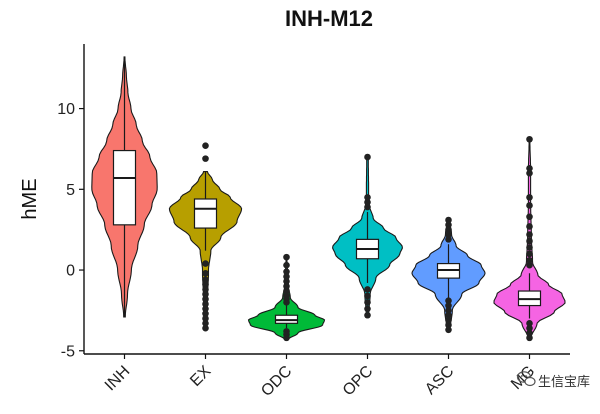 This screenshot has height=414, width=600. Describe the element at coordinates (66, 109) in the screenshot. I see `y-tick-label: 10` at that location.